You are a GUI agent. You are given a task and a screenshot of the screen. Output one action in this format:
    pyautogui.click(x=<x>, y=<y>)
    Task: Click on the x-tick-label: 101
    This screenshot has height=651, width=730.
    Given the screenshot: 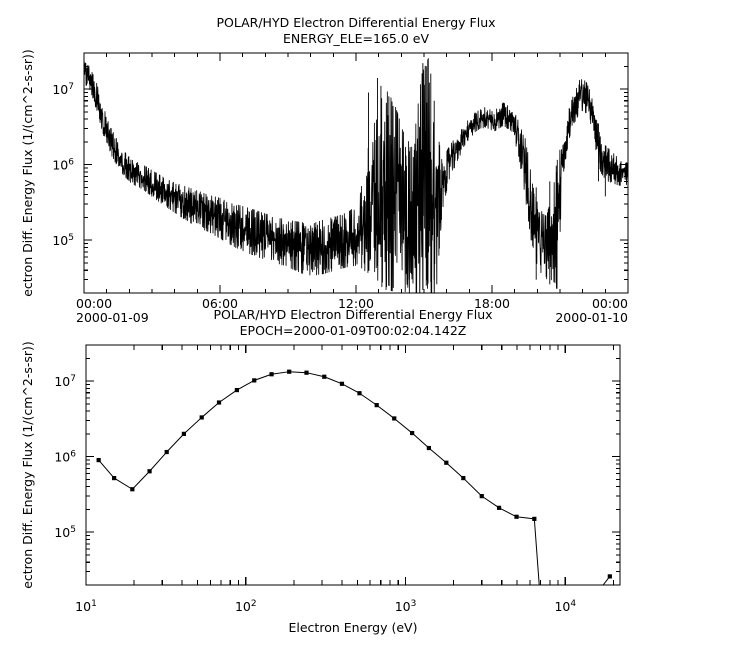 What is the action you would take?
    pyautogui.click(x=86, y=606)
    